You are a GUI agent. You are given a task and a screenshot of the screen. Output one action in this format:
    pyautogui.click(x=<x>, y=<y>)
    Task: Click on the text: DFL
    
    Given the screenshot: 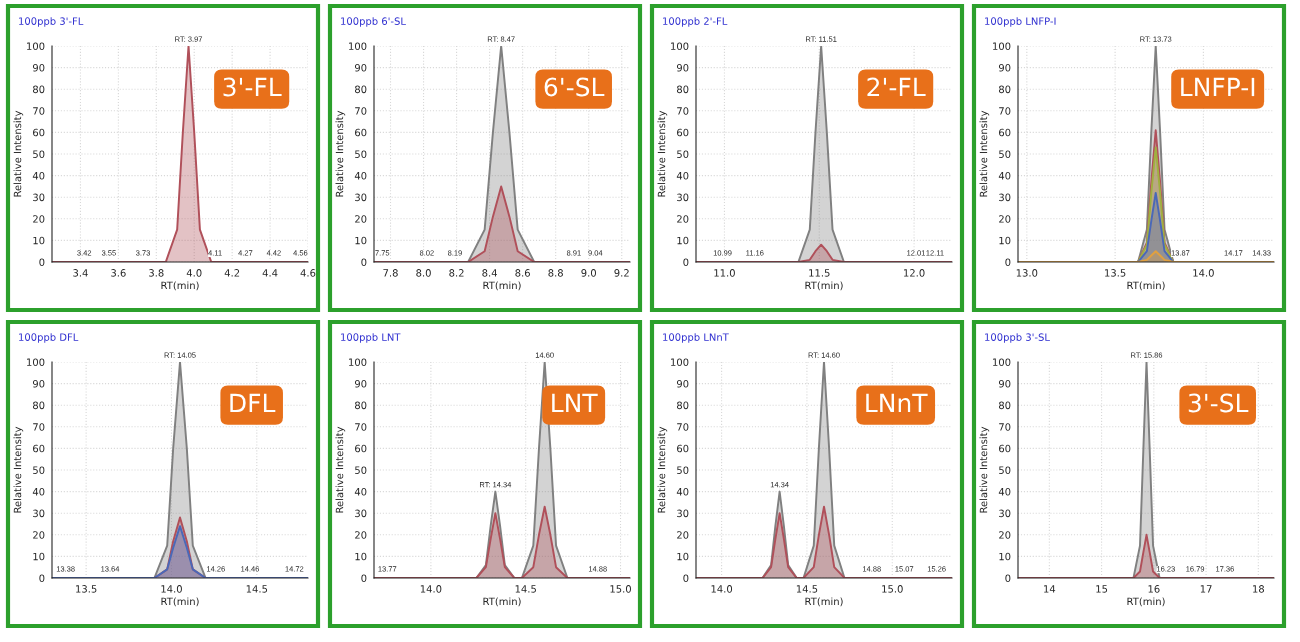 What is the action you would take?
    pyautogui.click(x=253, y=403)
    